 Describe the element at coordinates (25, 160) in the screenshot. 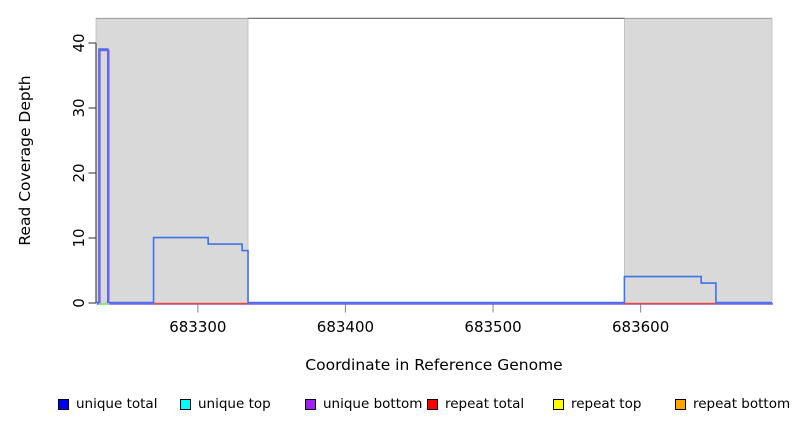

I see `y-axis-title: Read Coverage Depth` at that location.